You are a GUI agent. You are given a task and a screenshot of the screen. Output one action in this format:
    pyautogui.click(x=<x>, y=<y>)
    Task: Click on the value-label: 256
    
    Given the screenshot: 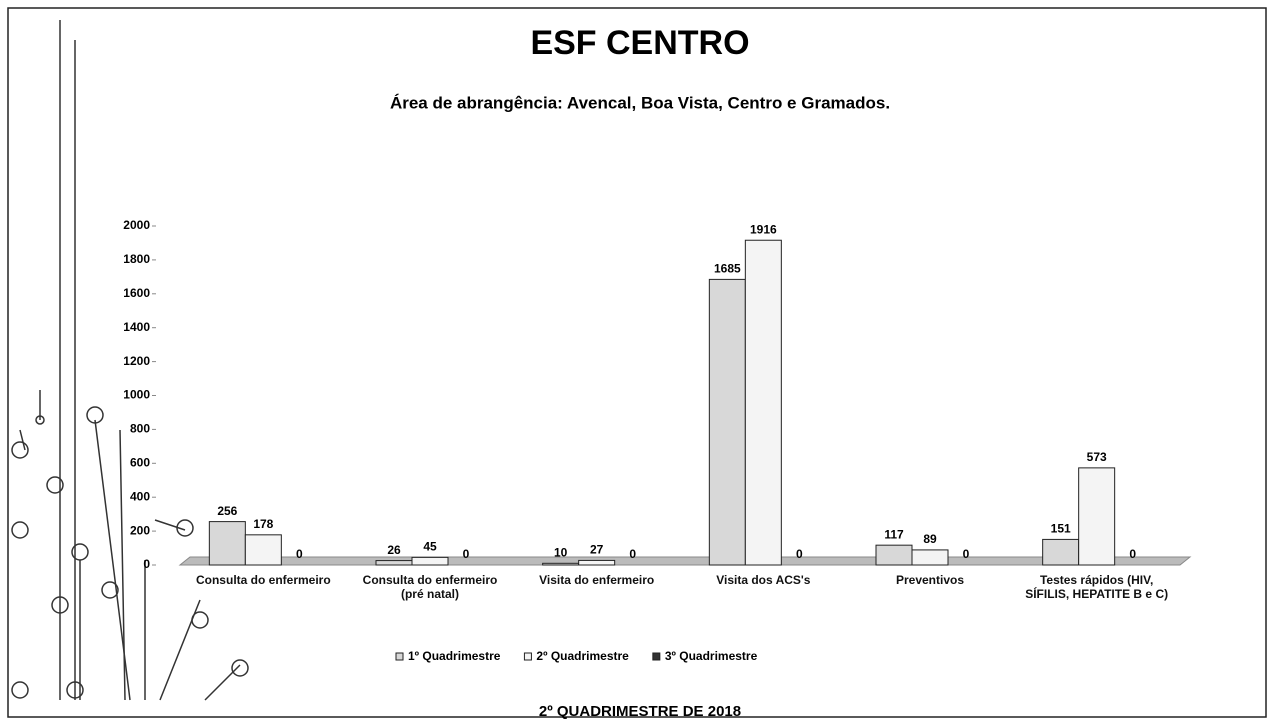 What is the action you would take?
    pyautogui.click(x=227, y=511)
    